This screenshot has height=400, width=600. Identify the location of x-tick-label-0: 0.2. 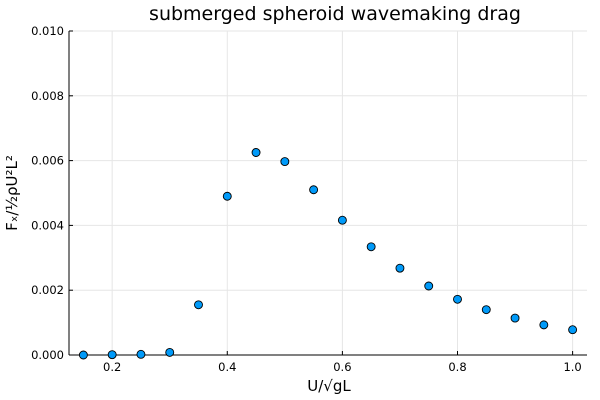
(112, 367).